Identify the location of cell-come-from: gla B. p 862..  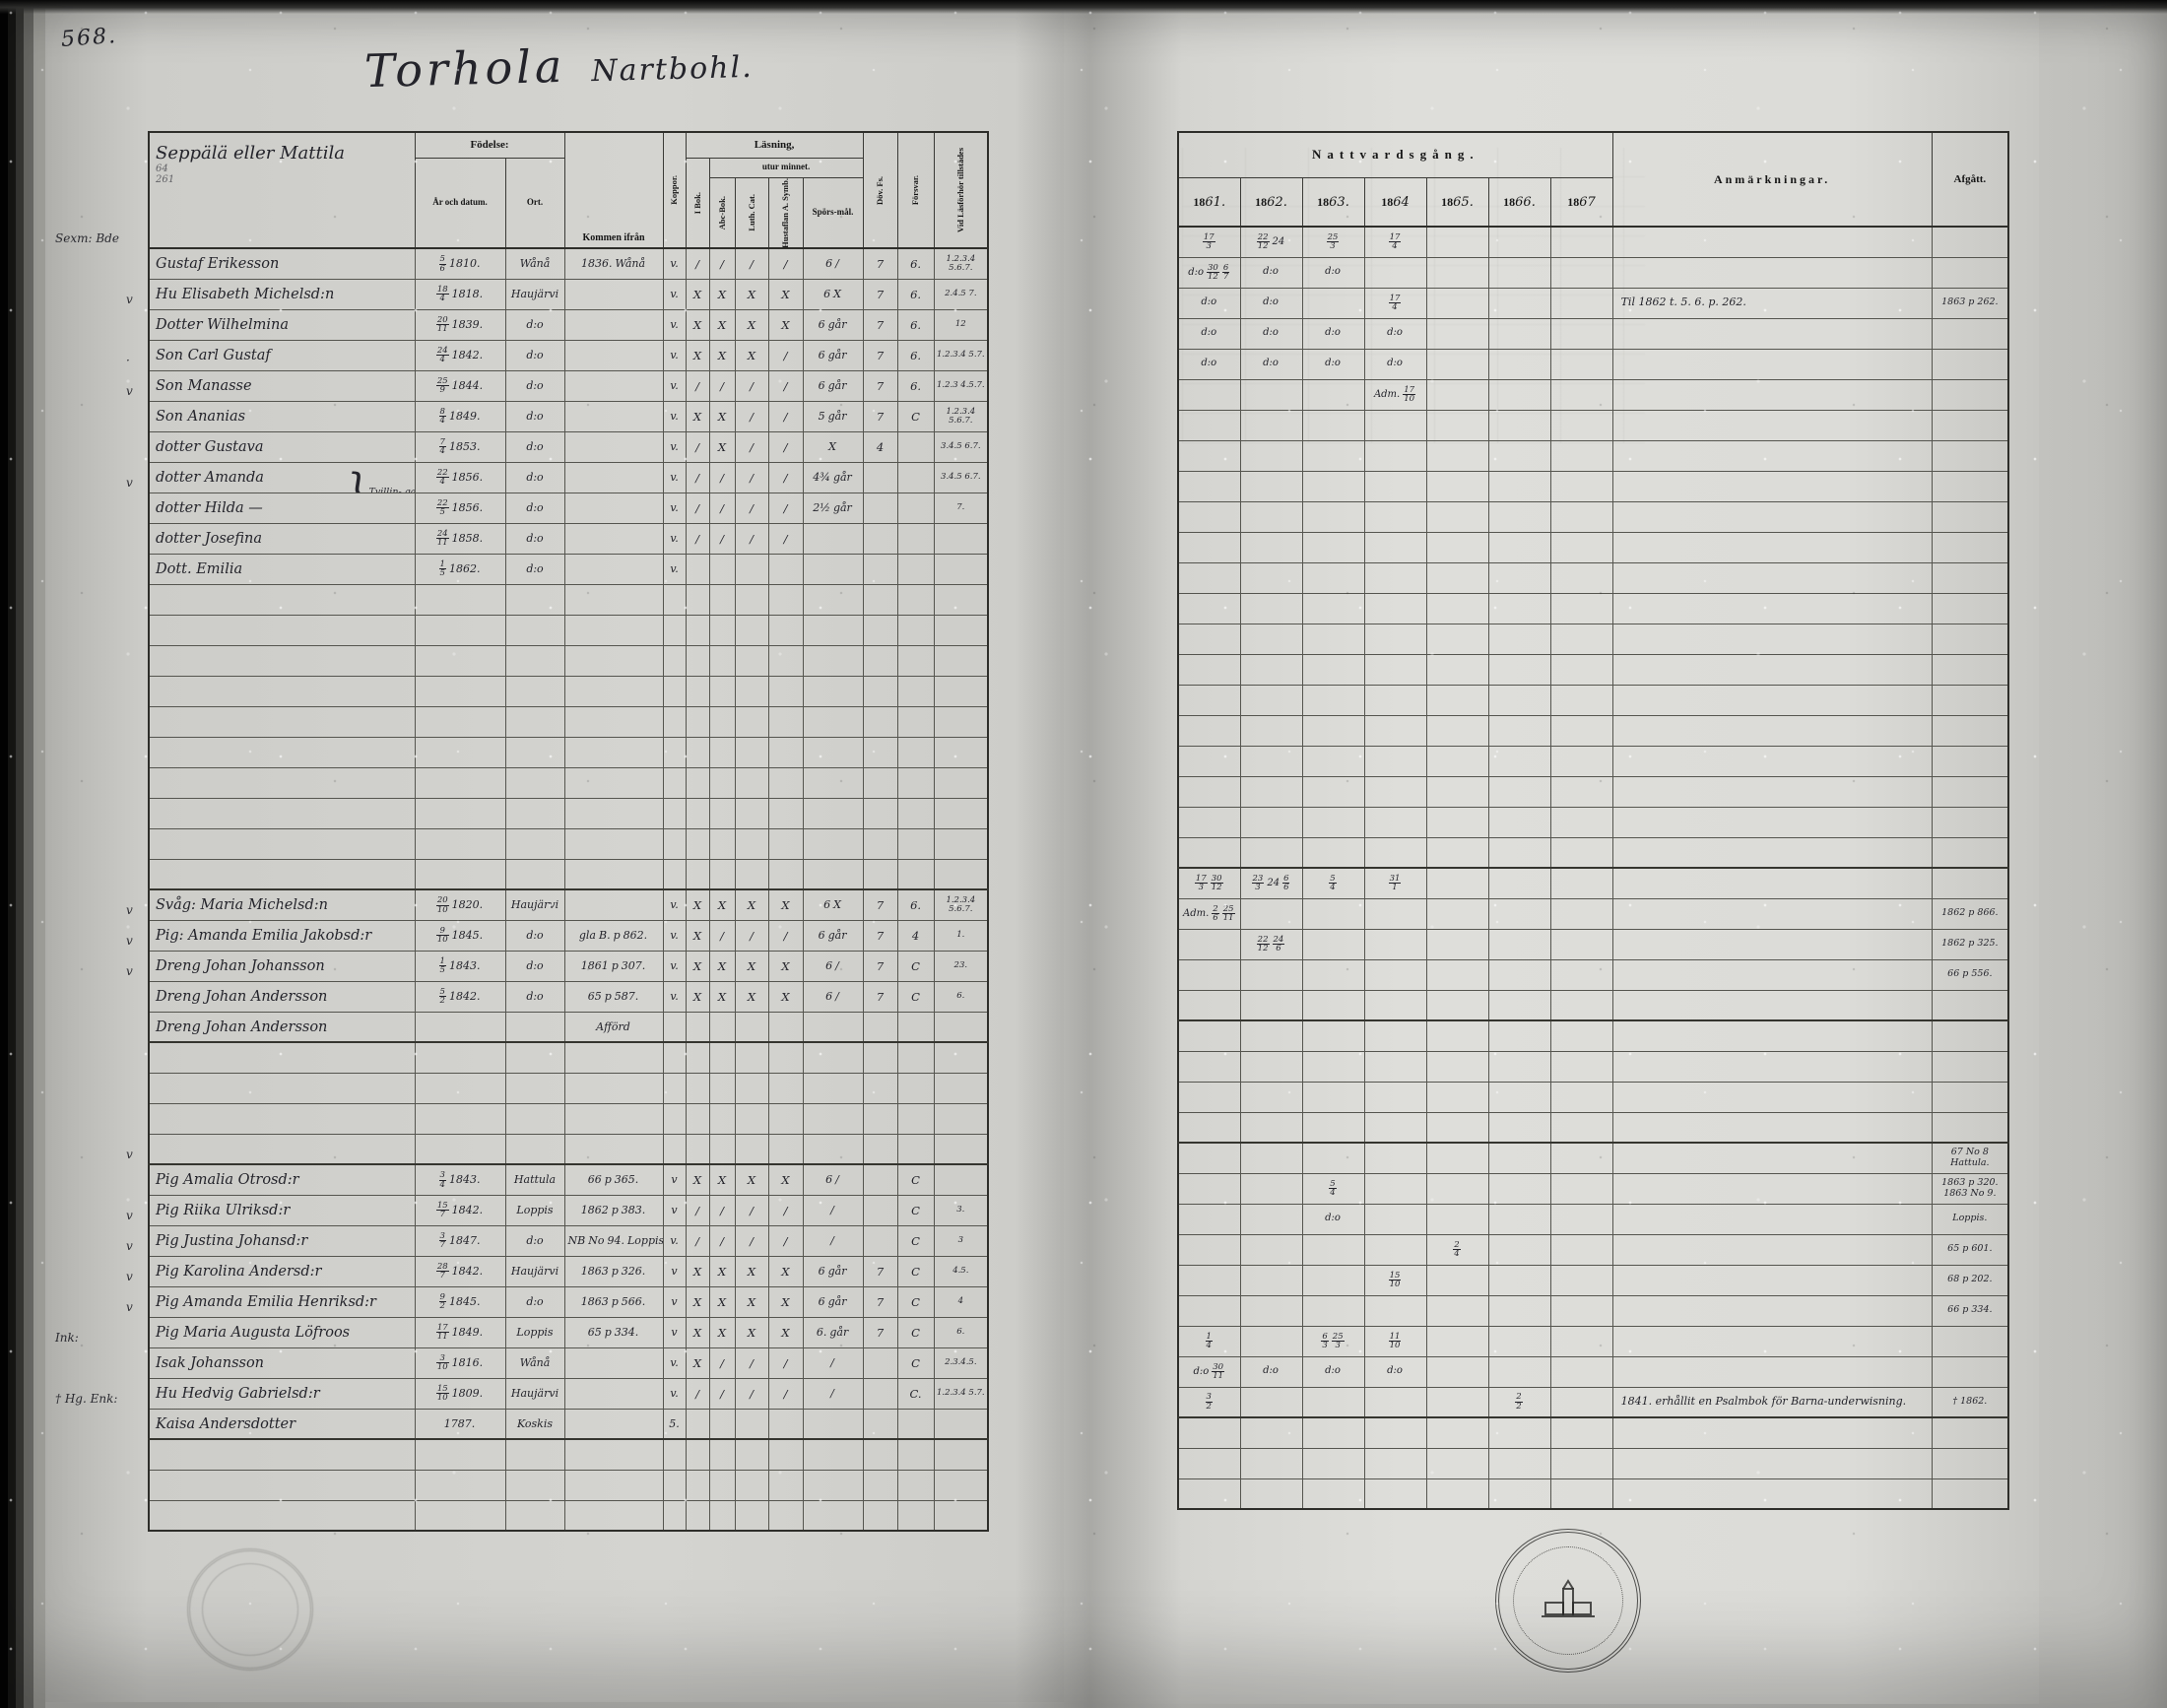
(613, 935).